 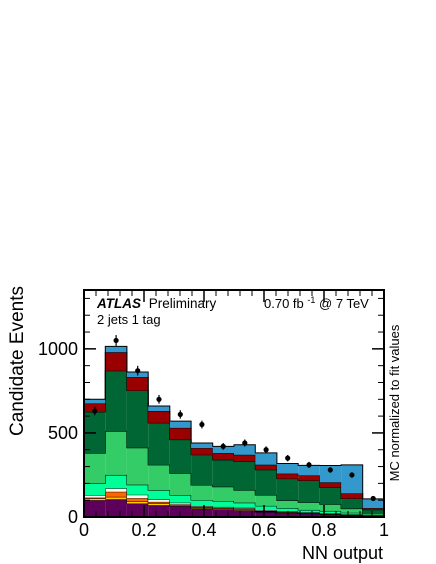 I want to click on histogram-bar-s5-b12, so click(x=352, y=510).